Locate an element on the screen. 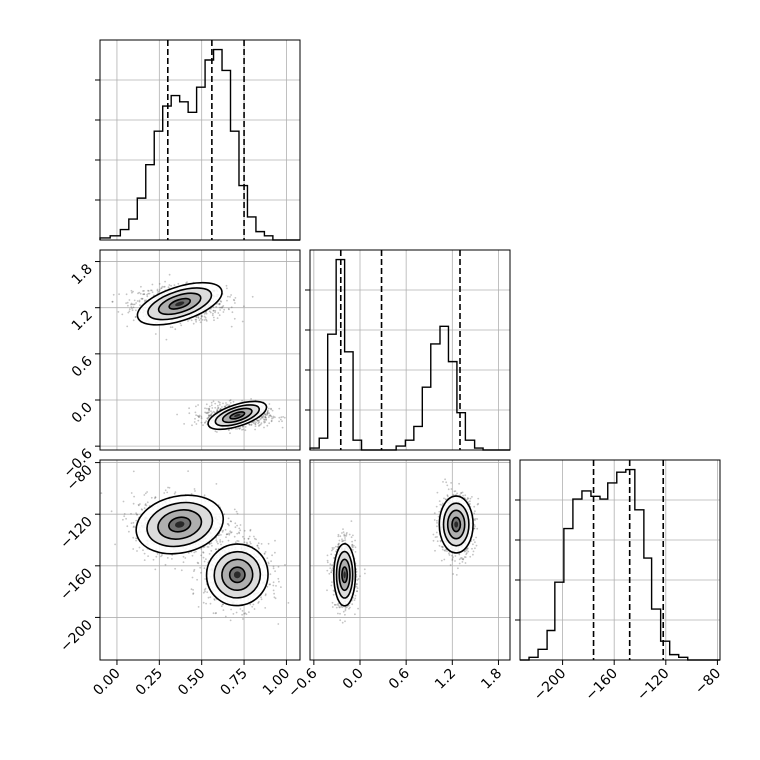 The height and width of the screenshot is (760, 760). density-group is located at coordinates (403, 551).